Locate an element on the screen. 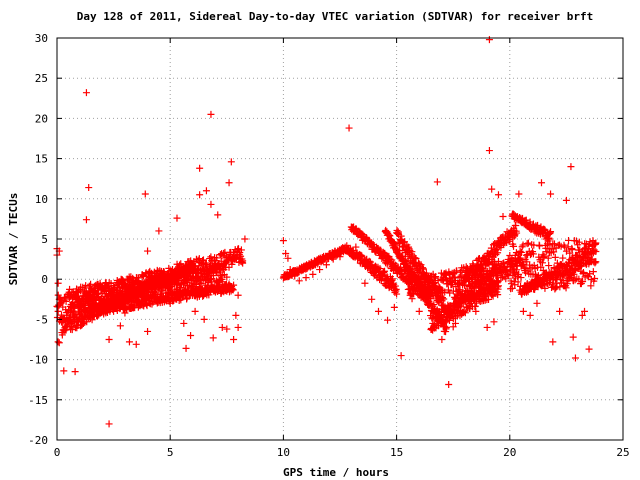 The image size is (640, 480). x-tick-label: 0 is located at coordinates (57, 452).